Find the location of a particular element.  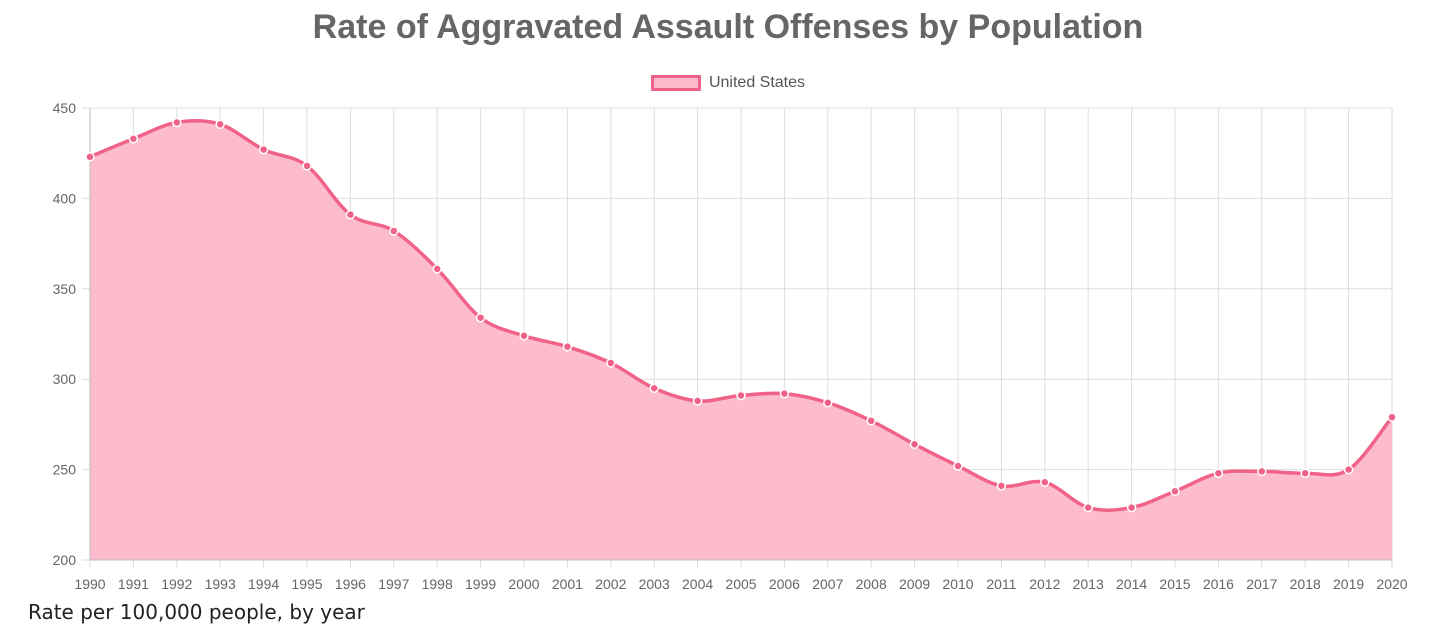

x-tick-label: 2007 is located at coordinates (827, 584).